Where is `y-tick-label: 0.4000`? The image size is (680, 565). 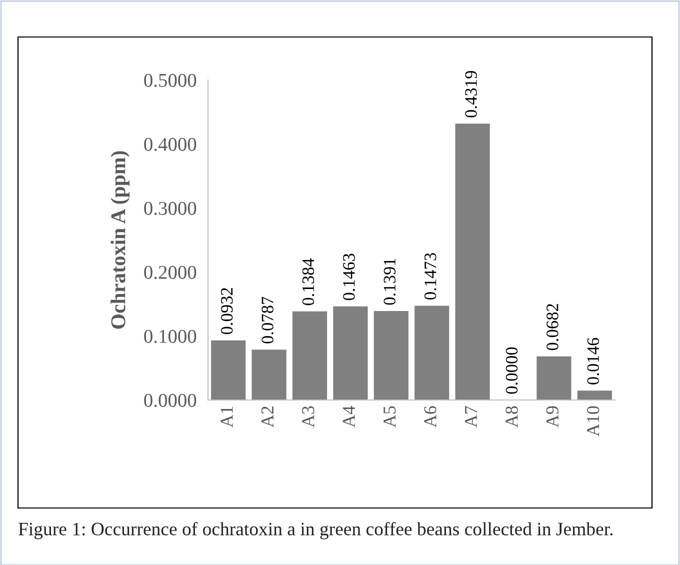 y-tick-label: 0.4000 is located at coordinates (170, 145).